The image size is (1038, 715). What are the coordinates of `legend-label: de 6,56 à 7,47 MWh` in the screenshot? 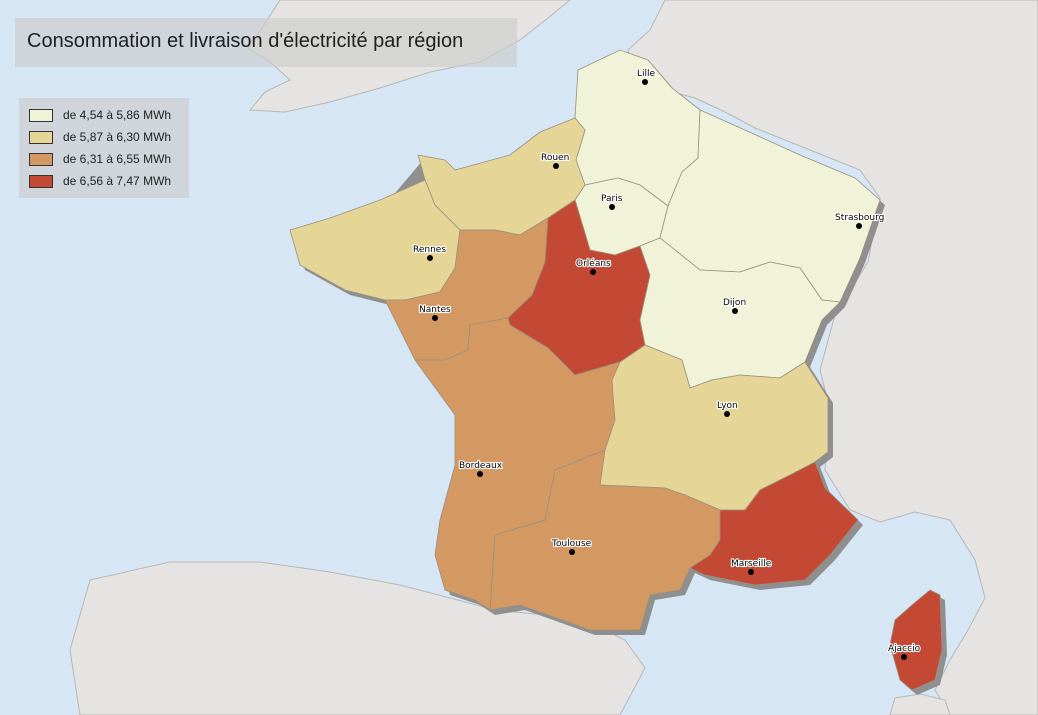 It's located at (117, 181).